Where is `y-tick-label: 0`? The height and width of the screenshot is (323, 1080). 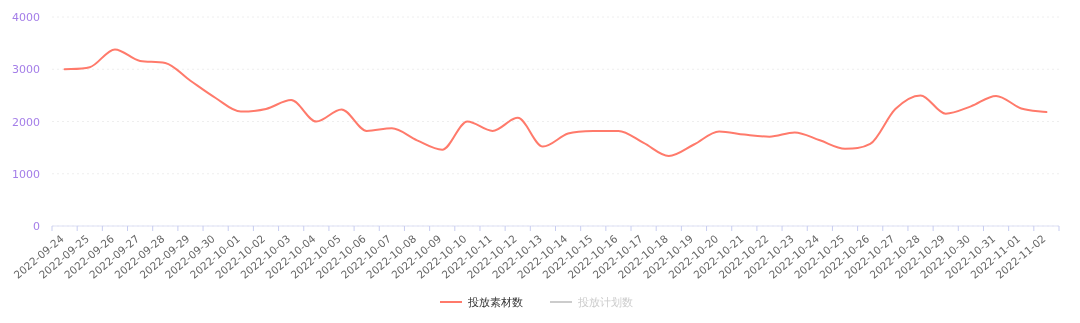 y-tick-label: 0 is located at coordinates (36, 226).